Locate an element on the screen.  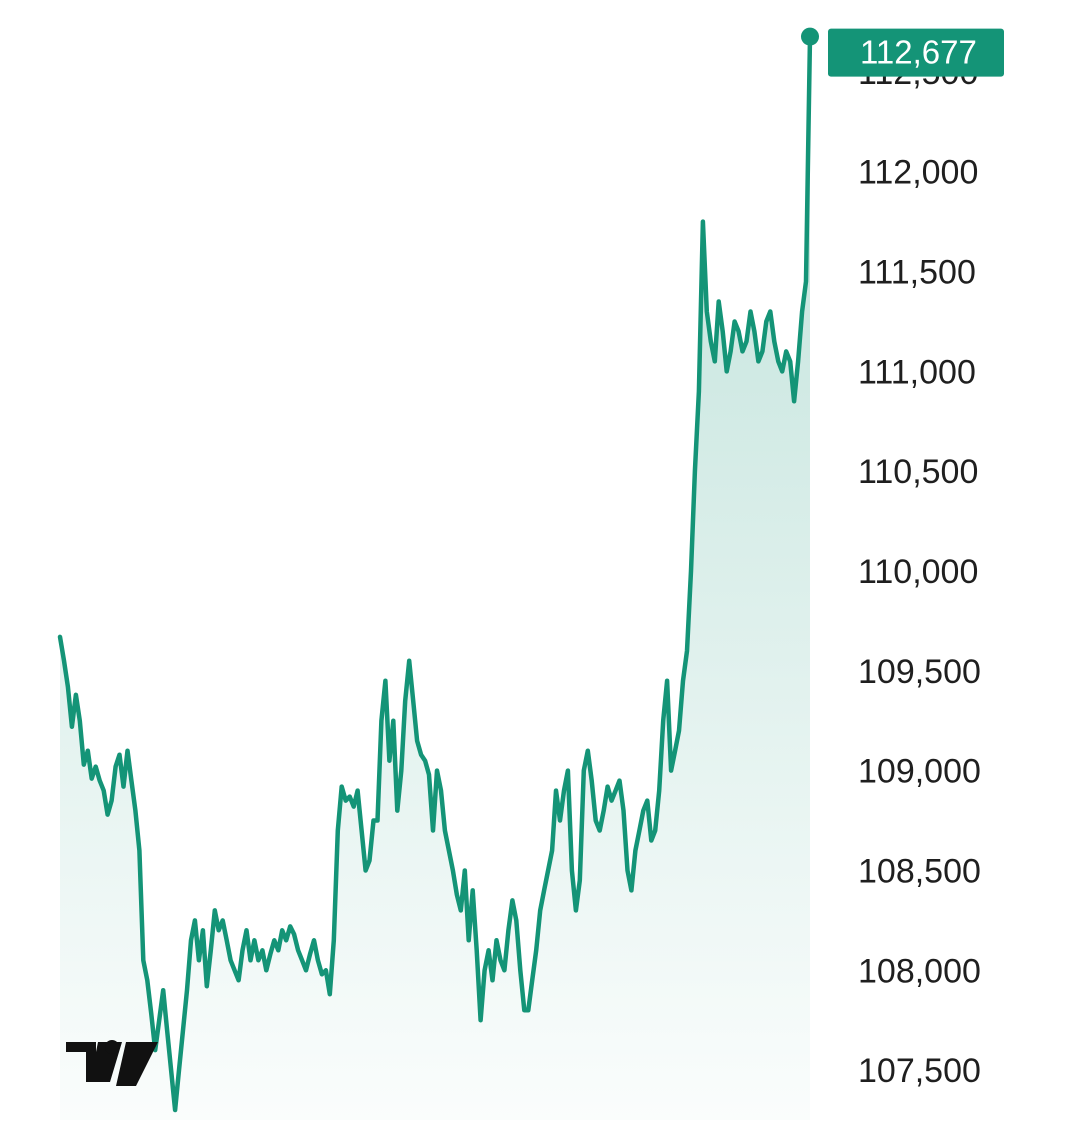
last-price-label: 112,677 is located at coordinates (918, 52).